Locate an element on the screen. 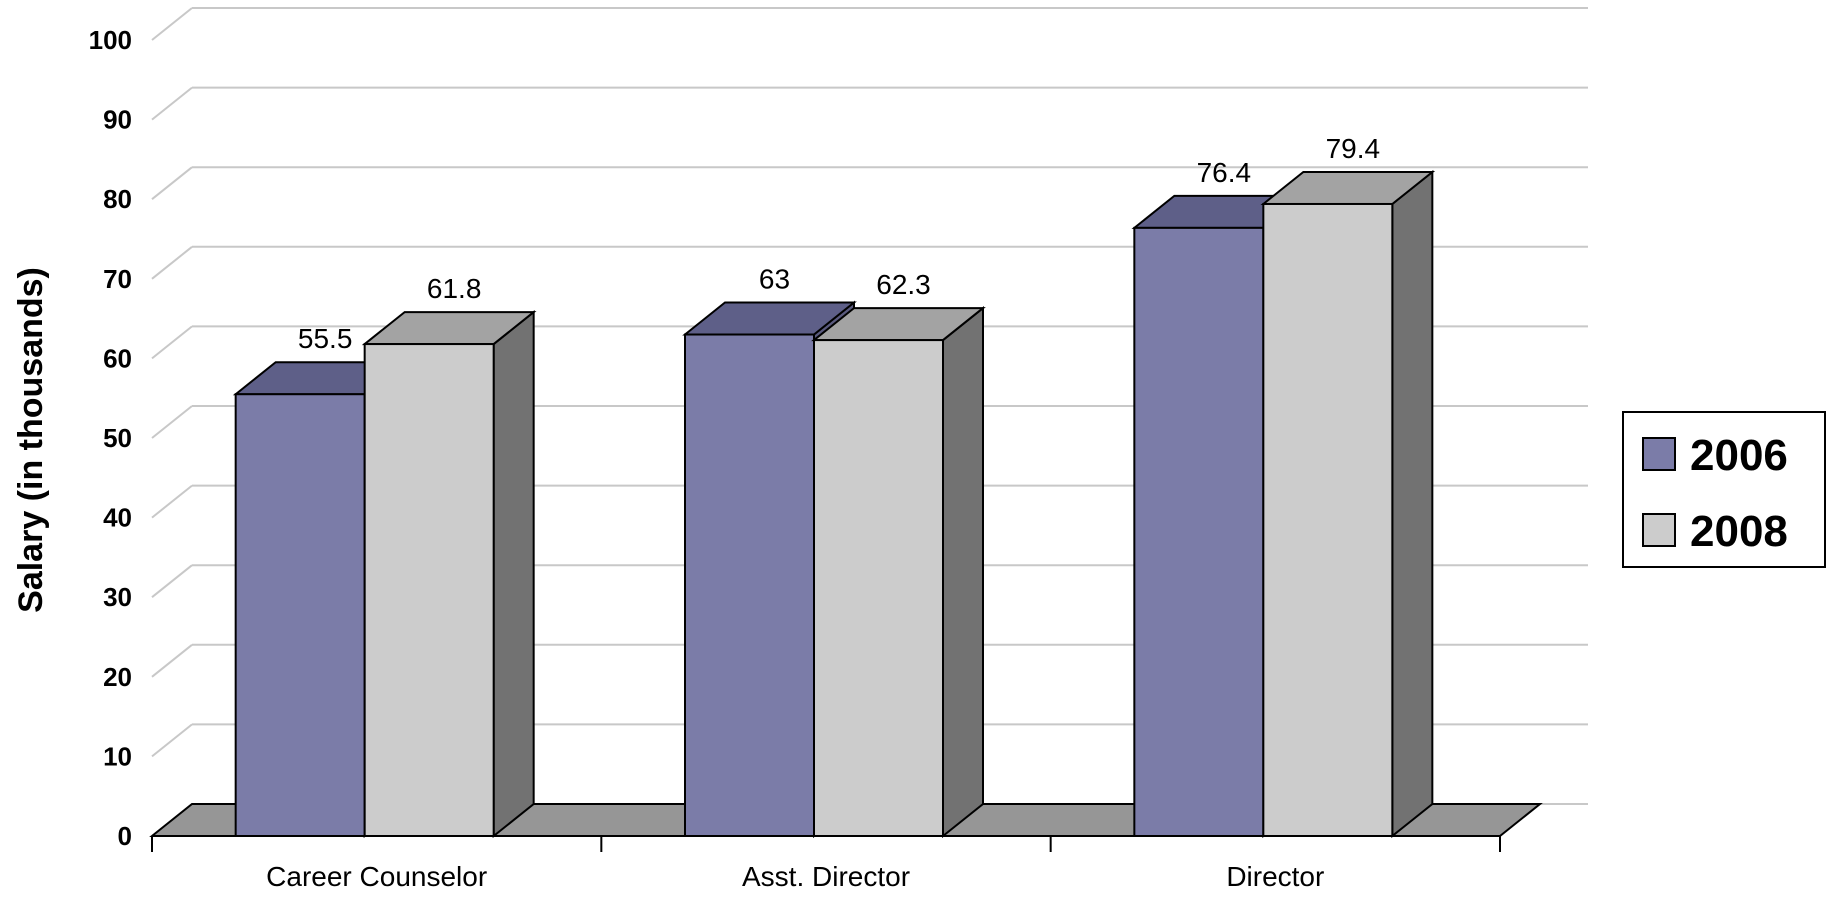  bar-director-2006 is located at coordinates (1199, 531).